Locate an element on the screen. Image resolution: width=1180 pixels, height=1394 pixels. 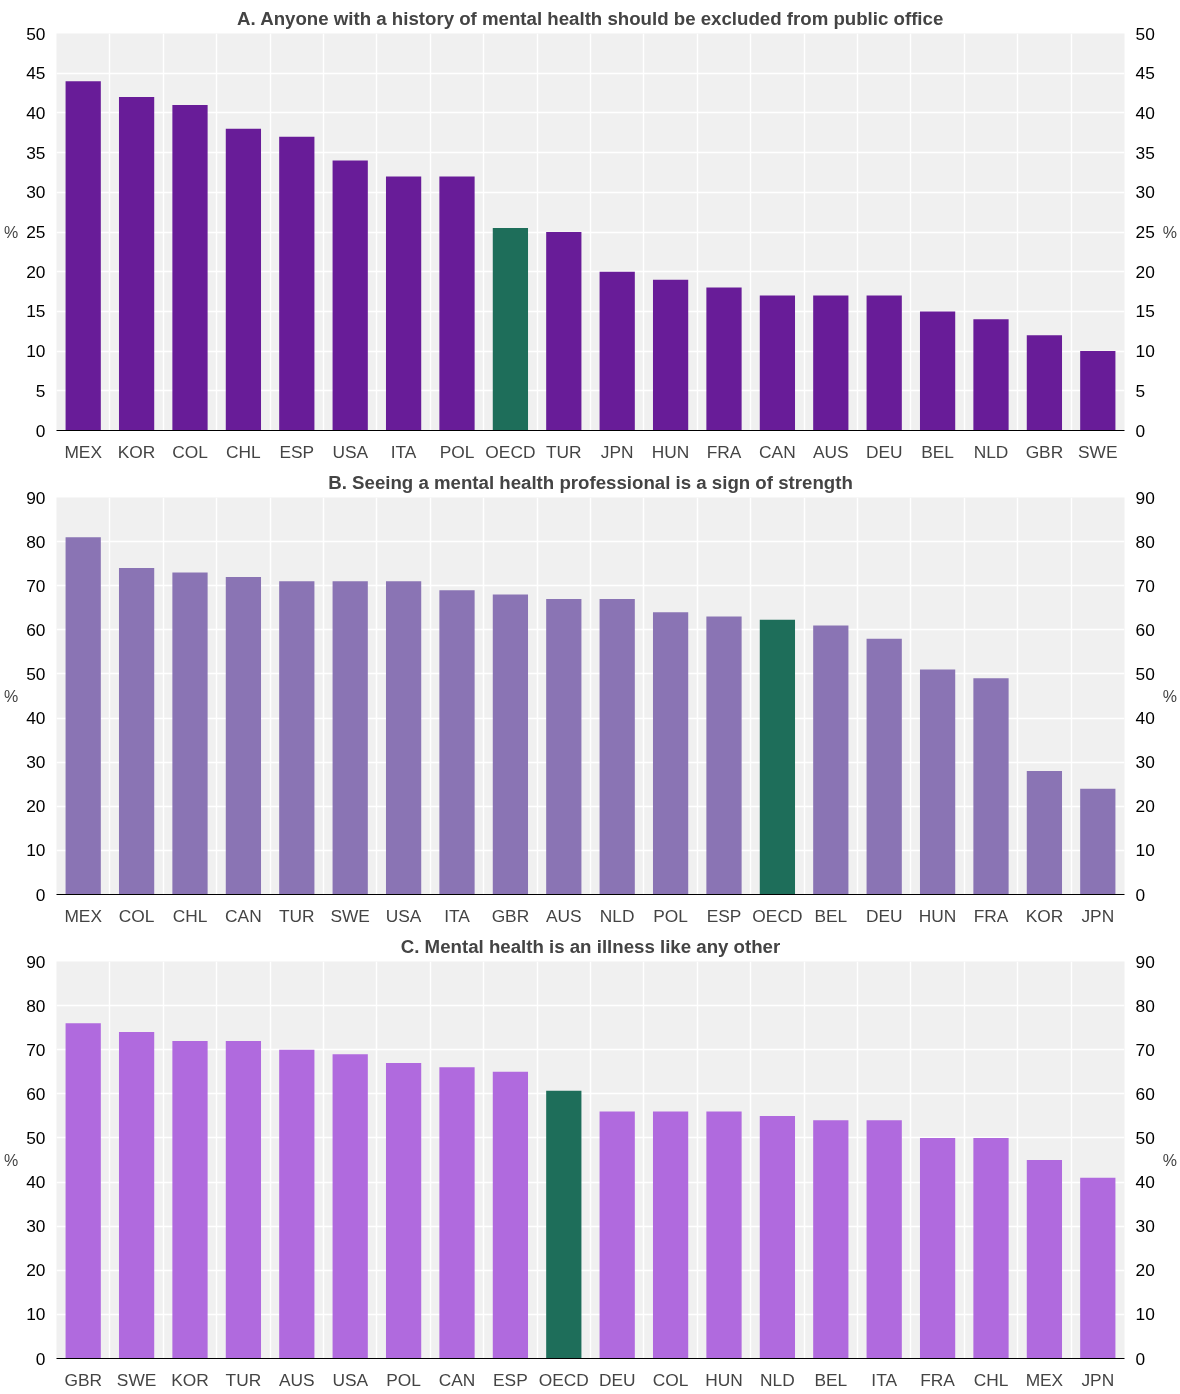
y2-tick-label: 15 is located at coordinates (1145, 311).